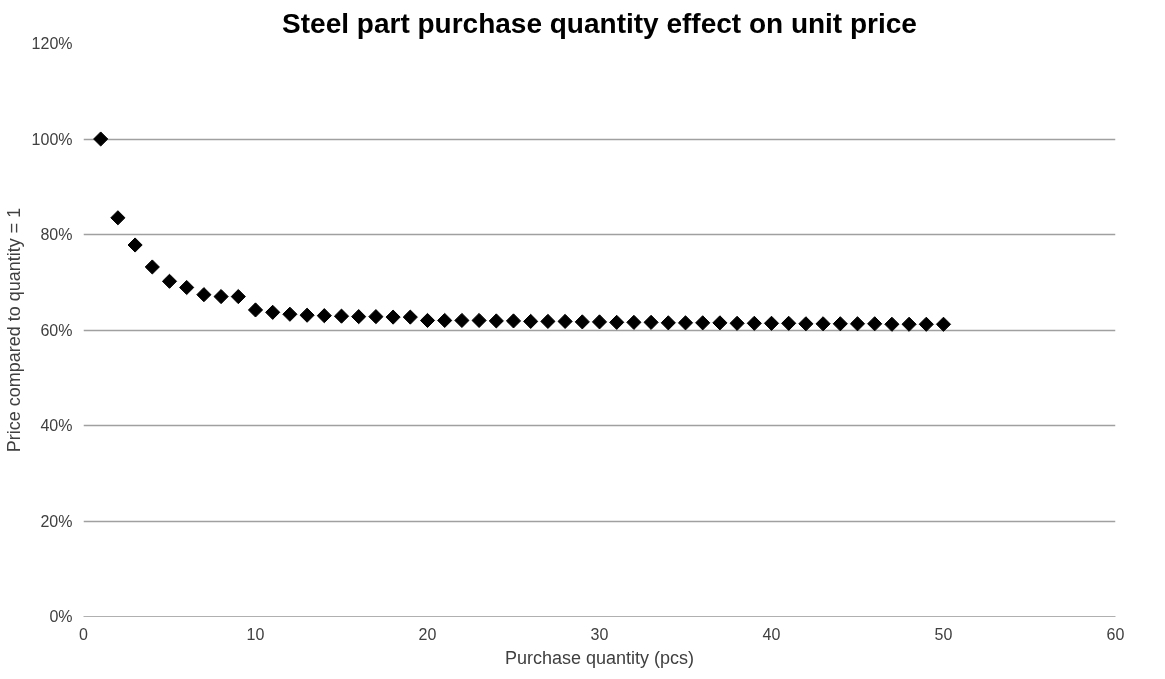 Image resolution: width=1165 pixels, height=679 pixels. Describe the element at coordinates (599, 657) in the screenshot. I see `x-axis-title: Purchase quantity (pcs)` at that location.